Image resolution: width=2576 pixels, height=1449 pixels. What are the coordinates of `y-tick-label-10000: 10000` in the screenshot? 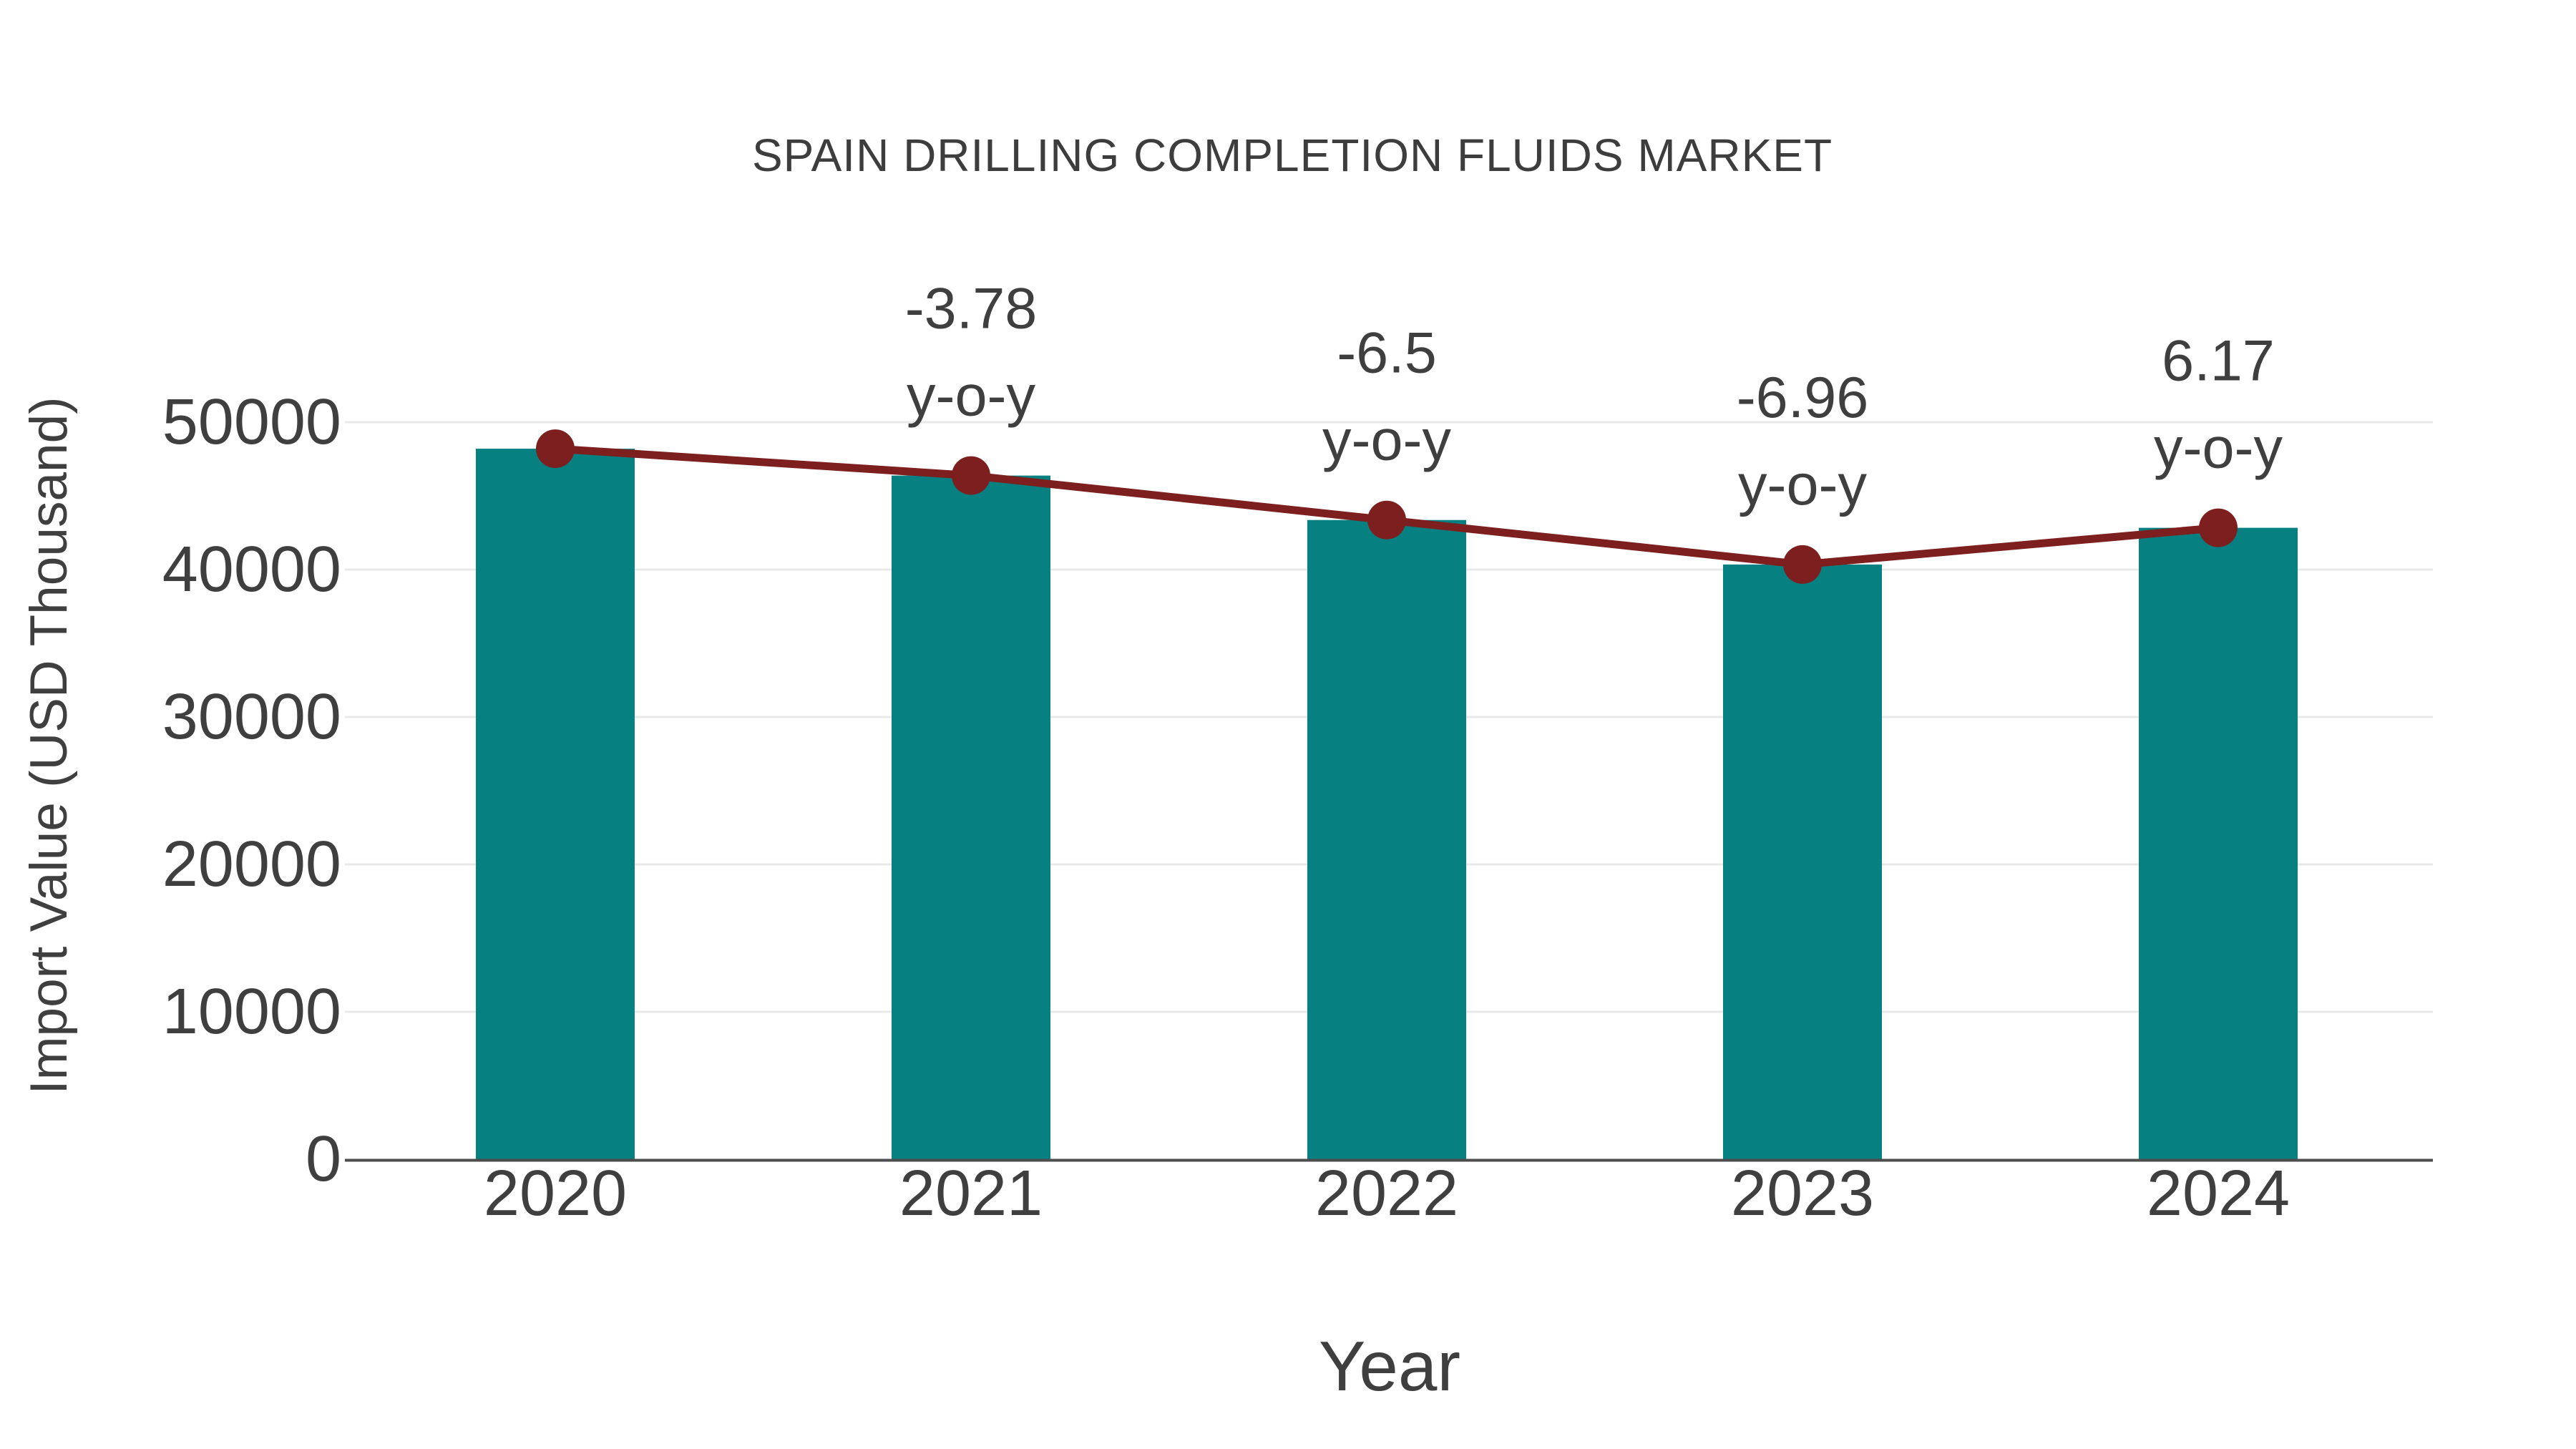 It's located at (251, 1012).